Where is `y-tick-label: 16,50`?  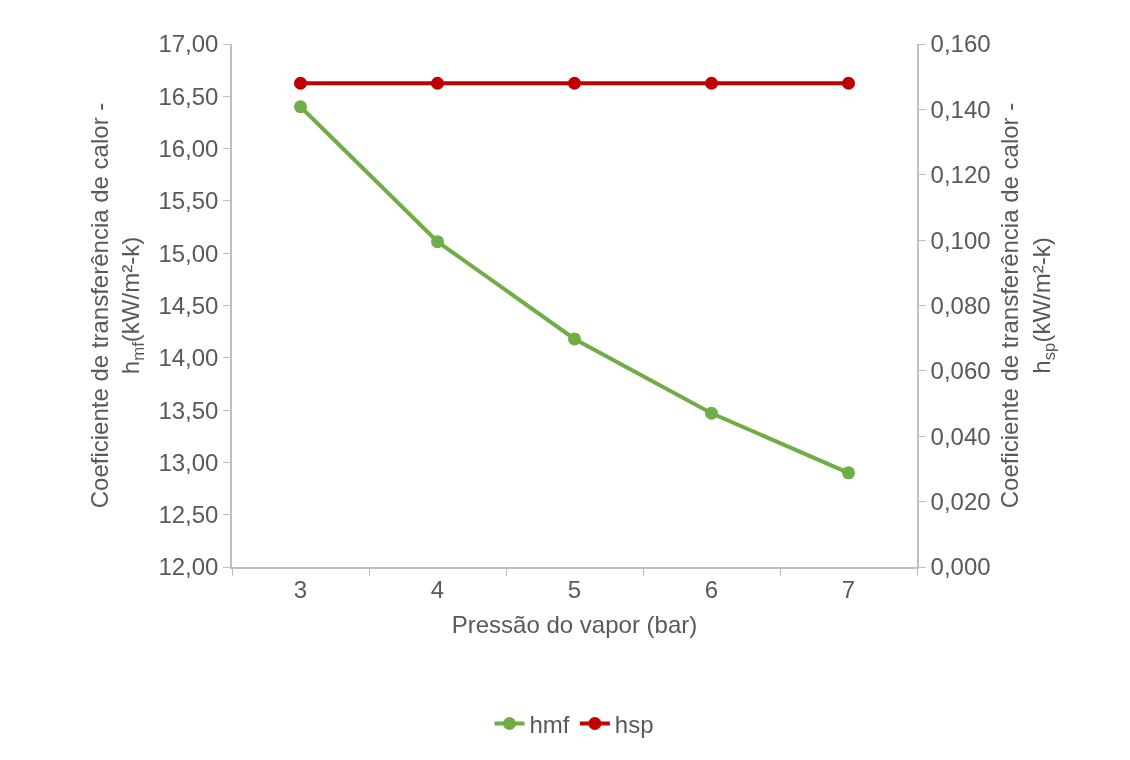 y-tick-label: 16,50 is located at coordinates (188, 96).